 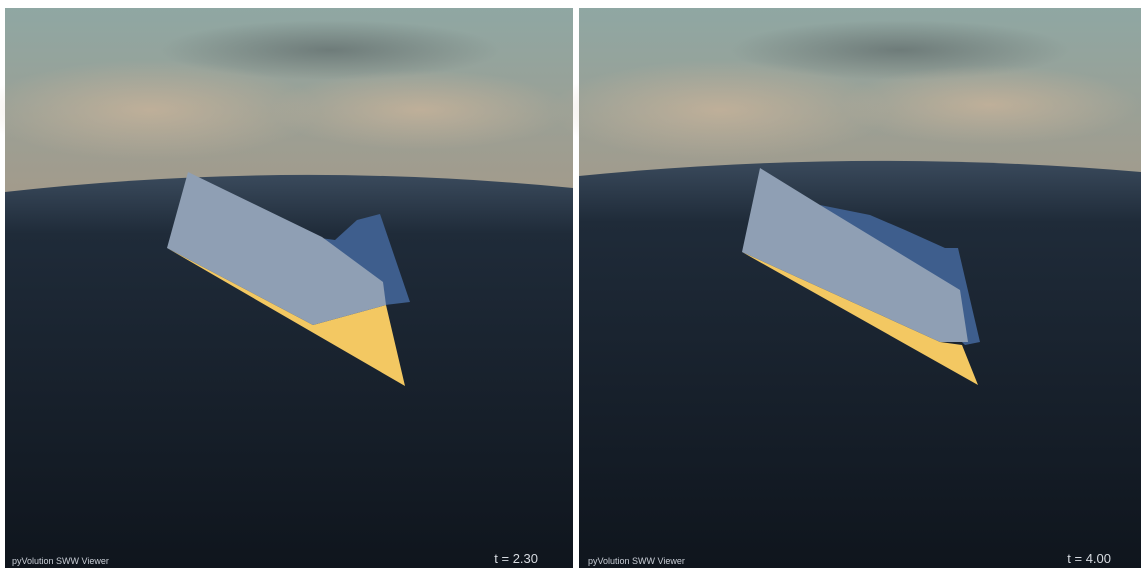 What do you see at coordinates (361, 259) in the screenshot?
I see `surface-blue` at bounding box center [361, 259].